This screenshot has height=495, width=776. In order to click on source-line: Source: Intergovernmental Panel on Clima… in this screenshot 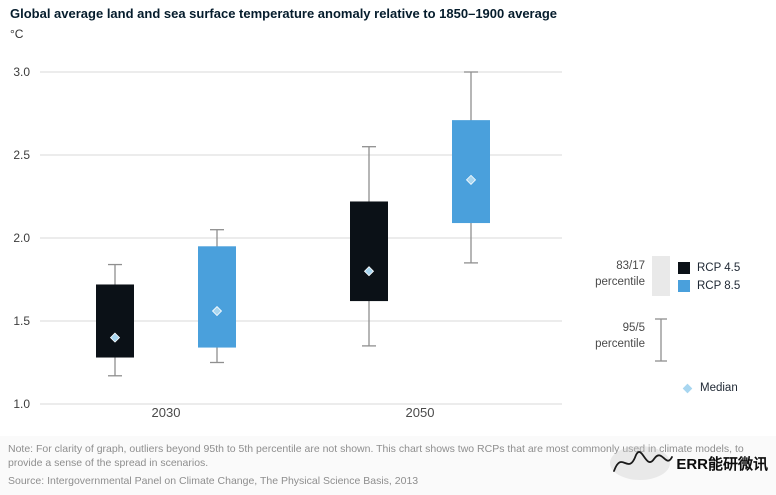, I will do `click(213, 481)`.